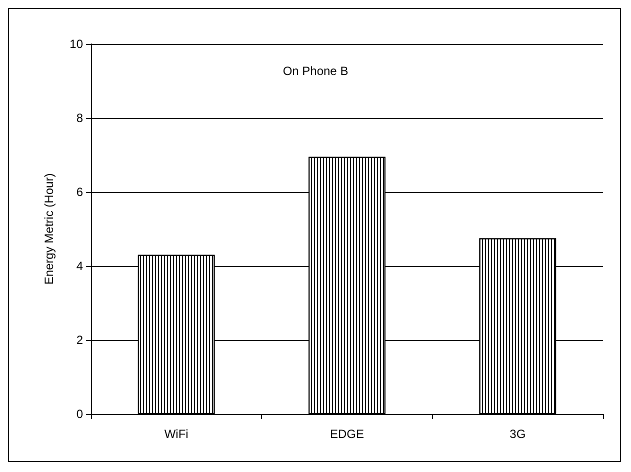 This screenshot has width=631, height=472. What do you see at coordinates (347, 434) in the screenshot?
I see `x-tick-label: EDGE` at bounding box center [347, 434].